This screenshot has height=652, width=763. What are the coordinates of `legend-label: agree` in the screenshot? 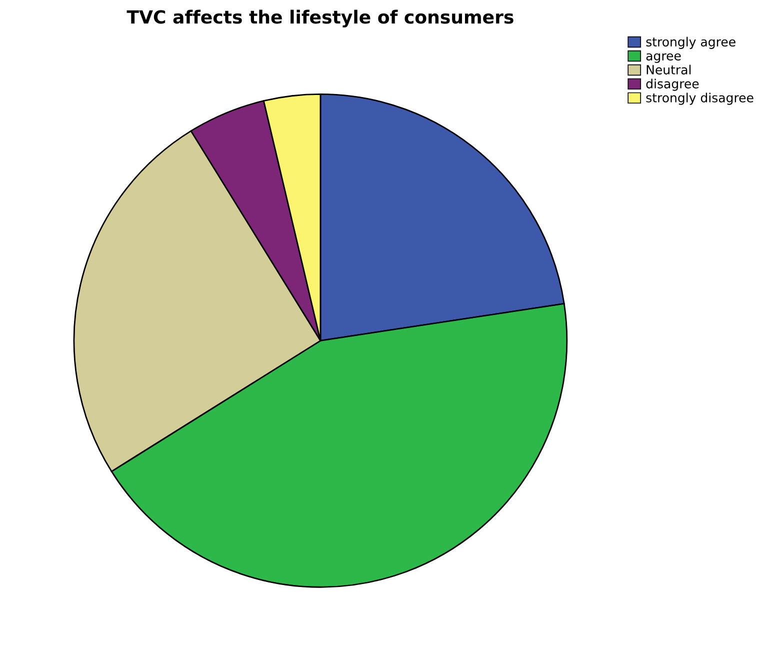 It's located at (663, 58).